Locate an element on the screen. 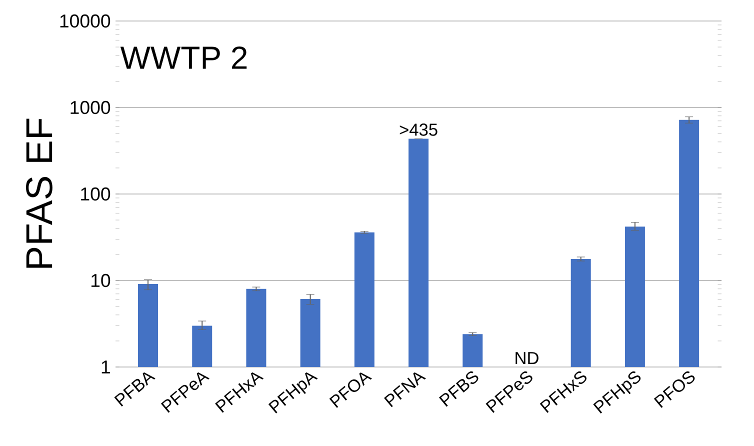 The width and height of the screenshot is (754, 446). data-label: >435 is located at coordinates (419, 130).